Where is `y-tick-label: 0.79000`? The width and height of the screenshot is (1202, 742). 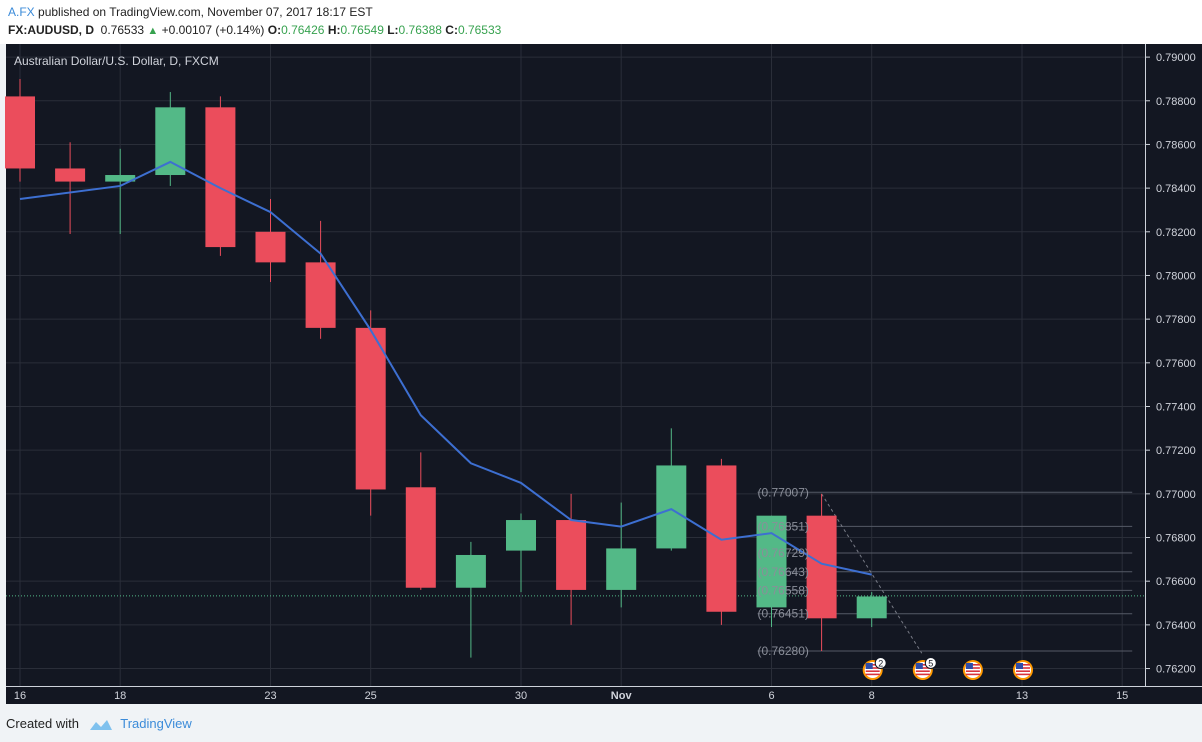
y-tick-label: 0.79000 is located at coordinates (1176, 58).